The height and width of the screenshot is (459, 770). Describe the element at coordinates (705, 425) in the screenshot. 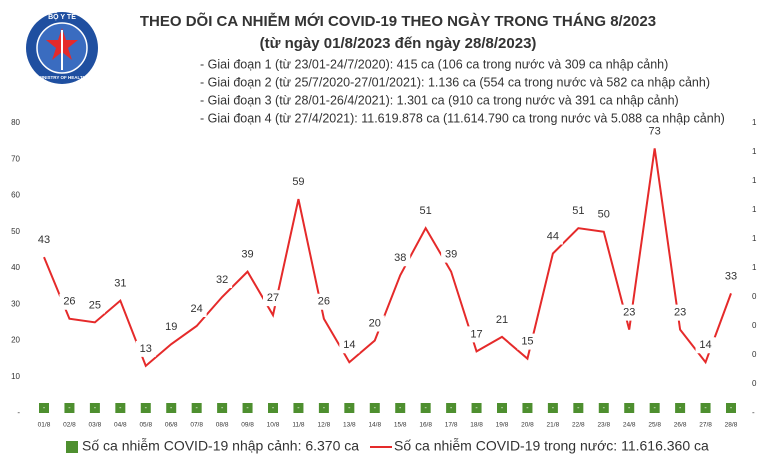

I see `x-tick-label: 27/8` at that location.